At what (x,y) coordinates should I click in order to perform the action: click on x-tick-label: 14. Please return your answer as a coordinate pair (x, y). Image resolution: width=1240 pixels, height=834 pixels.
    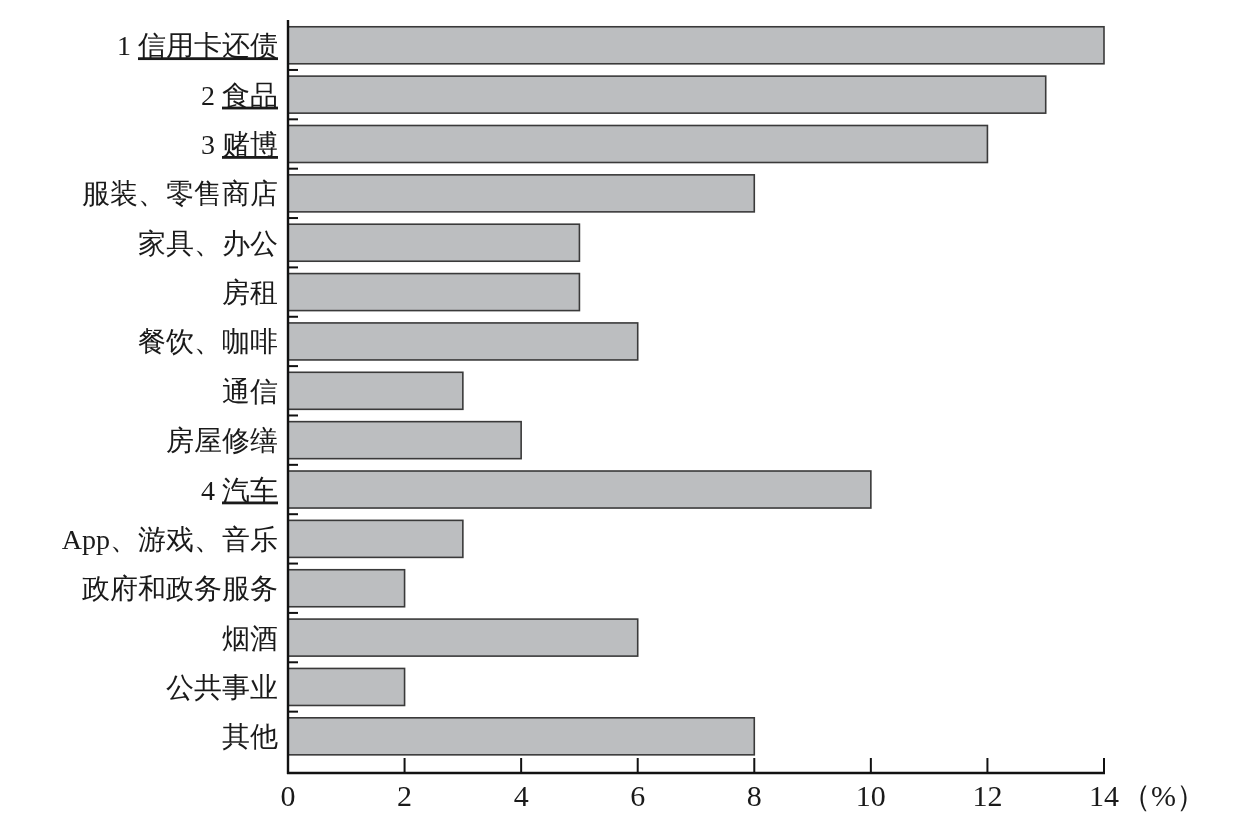
    Looking at the image, I should click on (1104, 795).